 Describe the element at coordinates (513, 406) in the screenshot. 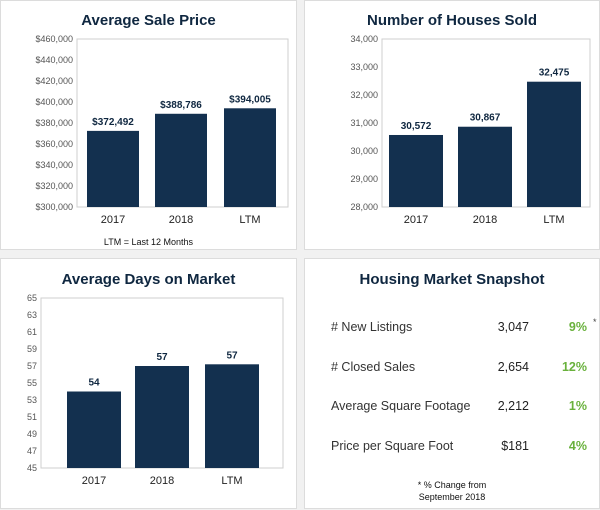

I see `snapshot-value: 2,212` at that location.